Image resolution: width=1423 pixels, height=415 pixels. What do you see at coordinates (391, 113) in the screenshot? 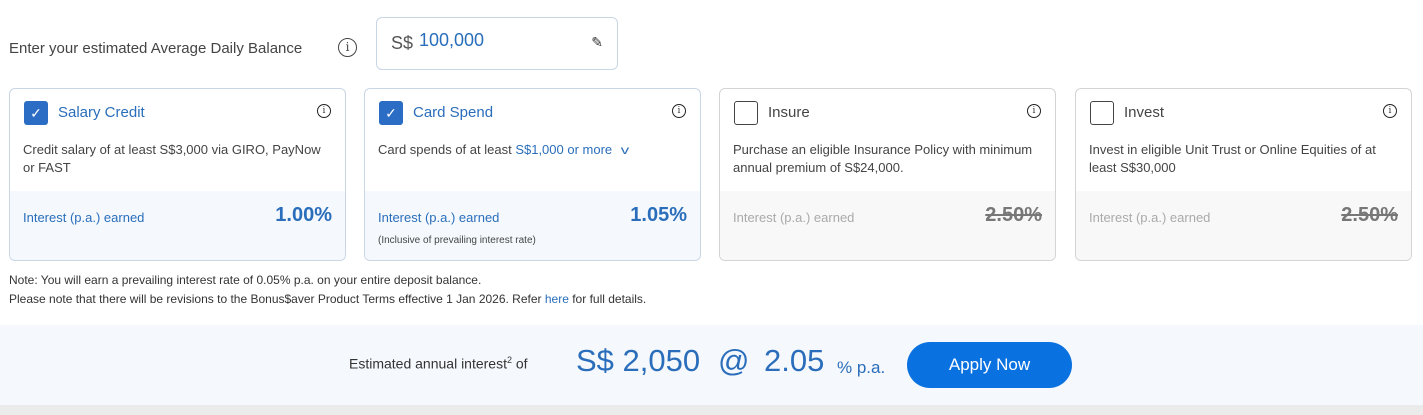
I see `checkbox-card-spend: ✓` at bounding box center [391, 113].